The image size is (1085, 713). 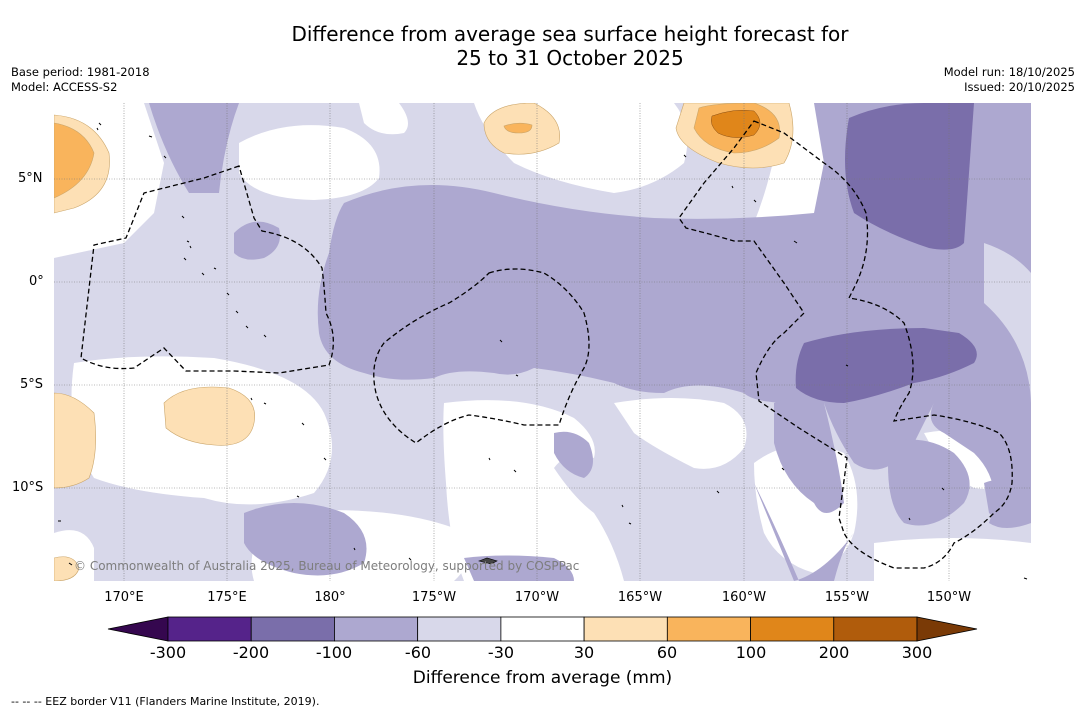 What do you see at coordinates (949, 597) in the screenshot?
I see `lon-label-150w: 150°W` at bounding box center [949, 597].